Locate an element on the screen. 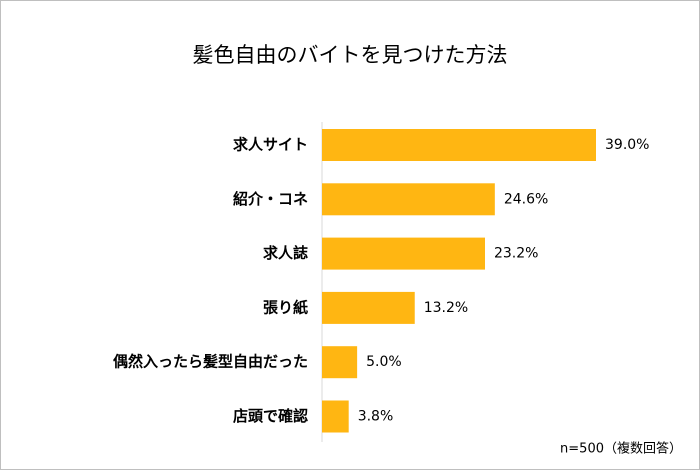  data-label: 5.0% is located at coordinates (384, 362).